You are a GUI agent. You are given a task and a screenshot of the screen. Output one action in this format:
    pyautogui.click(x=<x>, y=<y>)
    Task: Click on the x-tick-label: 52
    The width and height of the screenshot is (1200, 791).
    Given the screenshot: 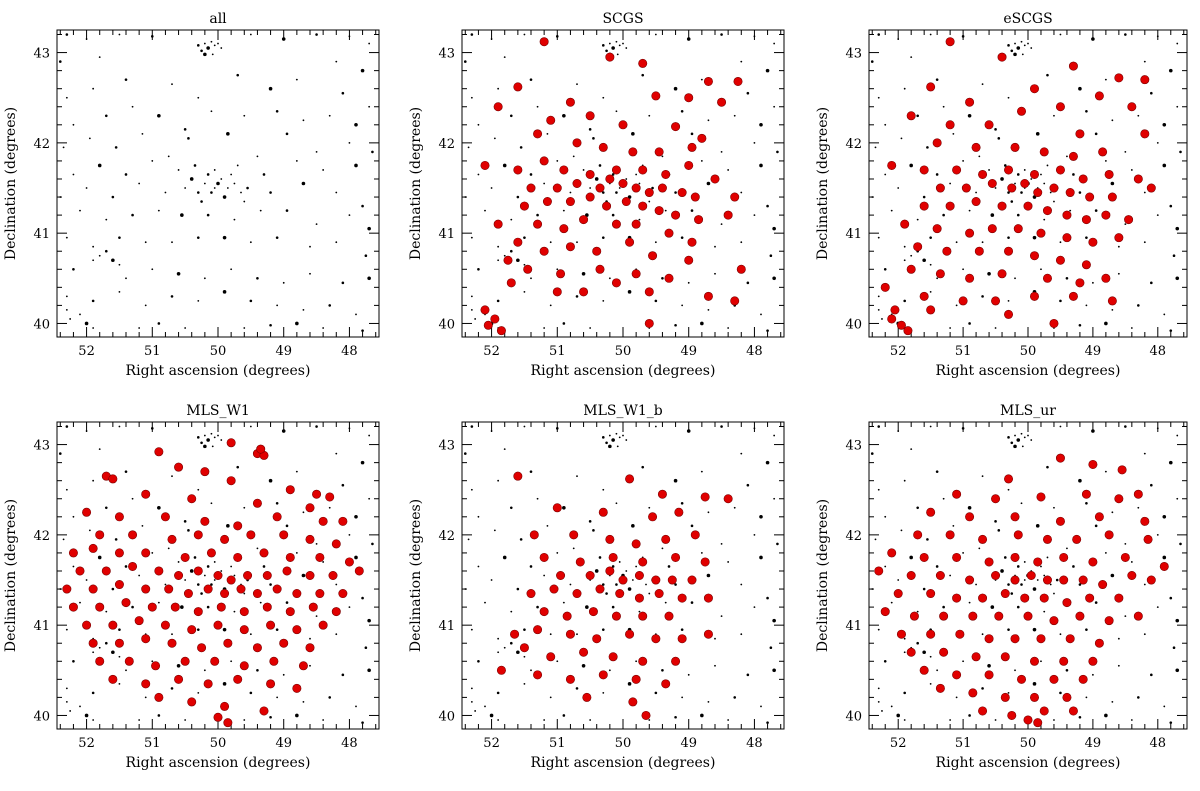 What is the action you would take?
    pyautogui.click(x=491, y=743)
    